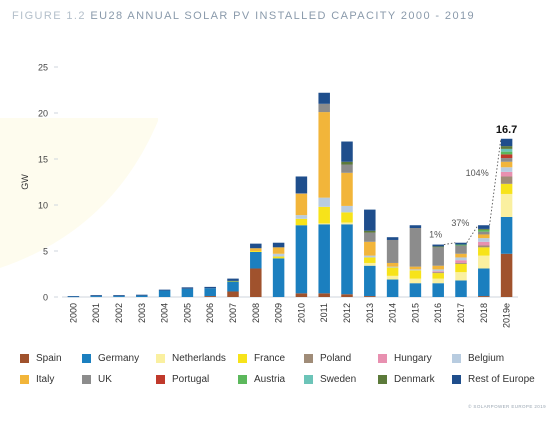 This screenshot has height=421, width=556. I want to click on legend-item-portugal: Portugal, so click(196, 379).